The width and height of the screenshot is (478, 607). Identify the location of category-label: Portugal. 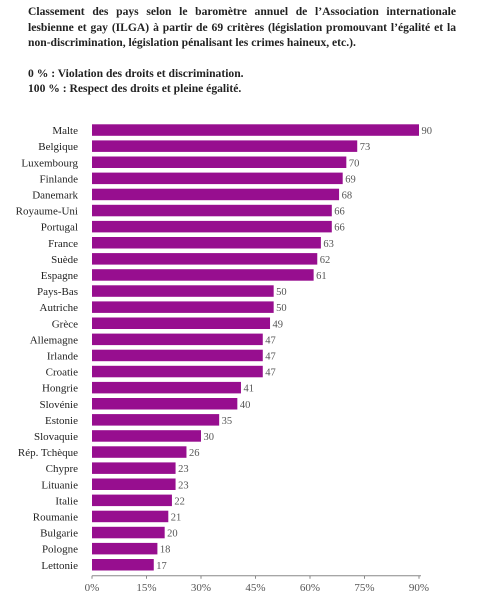
(59, 228).